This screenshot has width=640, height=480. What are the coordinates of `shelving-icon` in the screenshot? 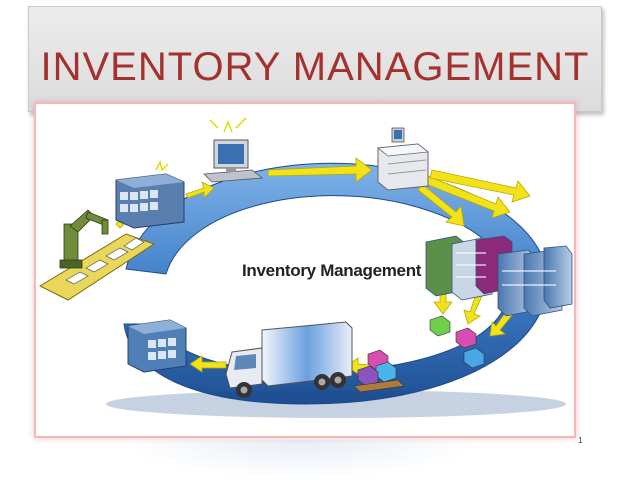 It's located at (499, 276).